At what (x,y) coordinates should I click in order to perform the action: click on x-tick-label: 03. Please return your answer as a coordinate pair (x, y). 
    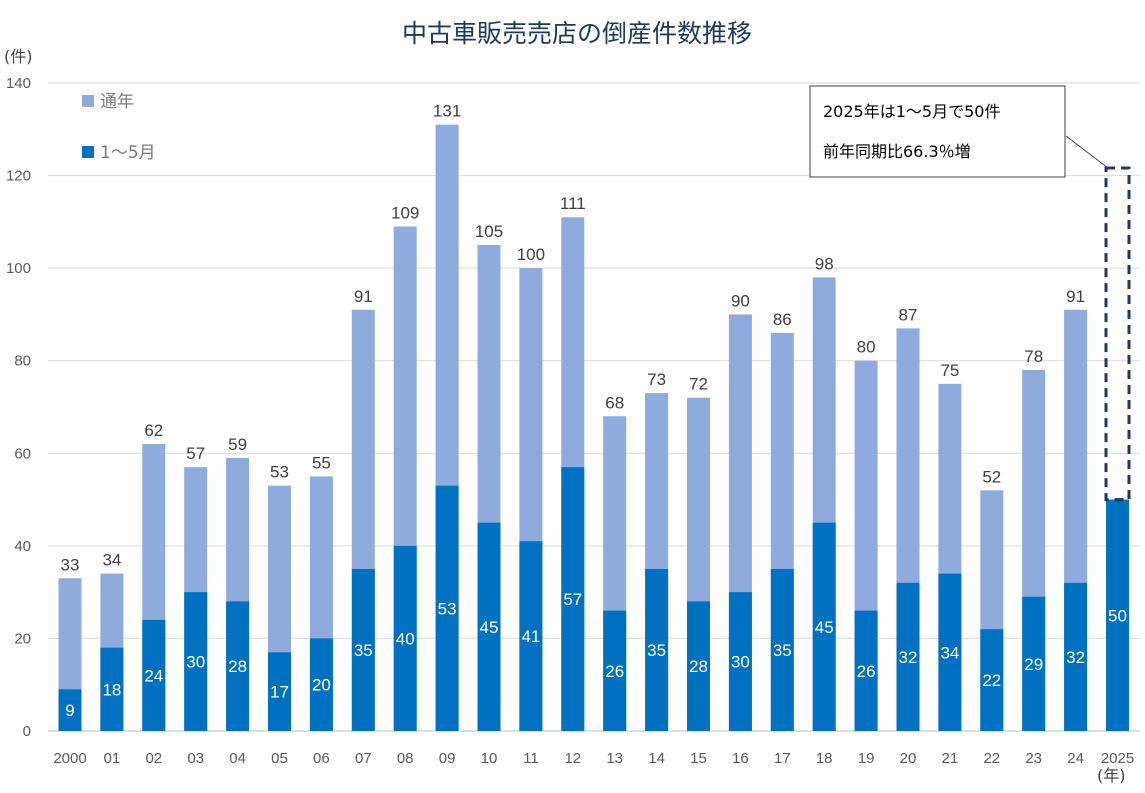
    Looking at the image, I should click on (195, 758).